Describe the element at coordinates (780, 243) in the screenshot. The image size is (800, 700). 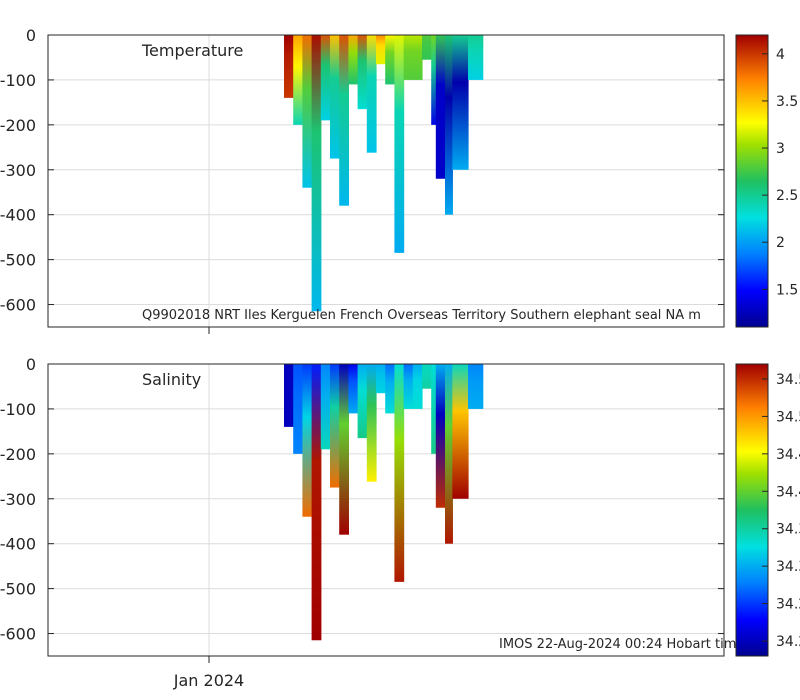
I see `colorbar-tick-label: 2` at that location.